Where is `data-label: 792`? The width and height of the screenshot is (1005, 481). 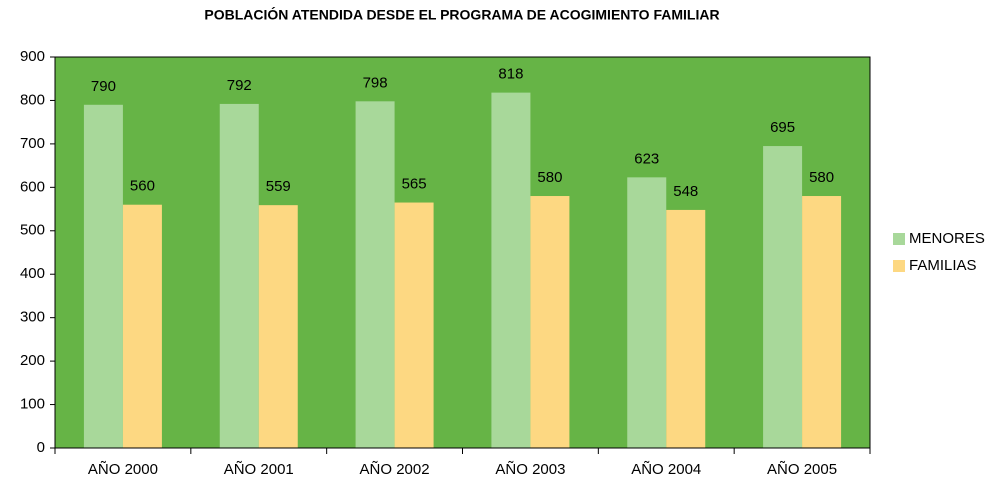 data-label: 792 is located at coordinates (239, 85).